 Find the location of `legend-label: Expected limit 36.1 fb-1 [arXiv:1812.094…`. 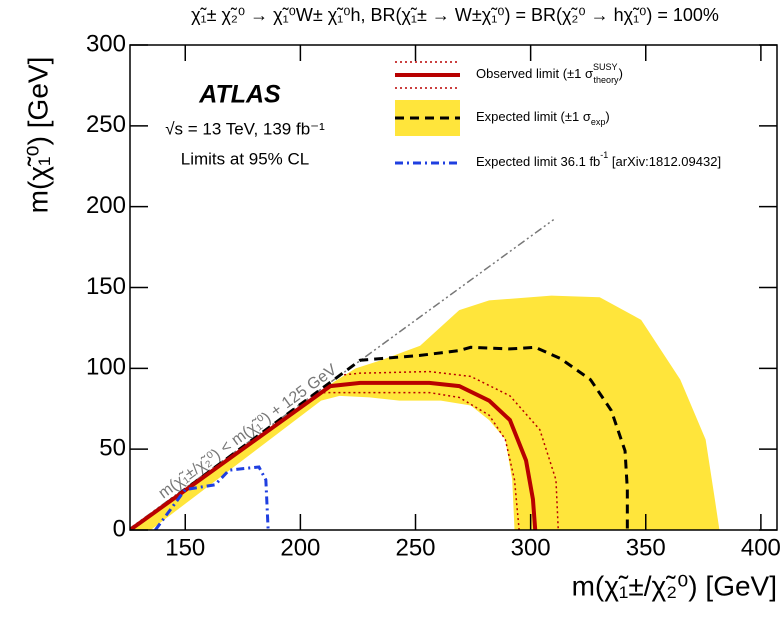

legend-label: Expected limit 36.1 fb-1 [arXiv:1812.094… is located at coordinates (598, 159).